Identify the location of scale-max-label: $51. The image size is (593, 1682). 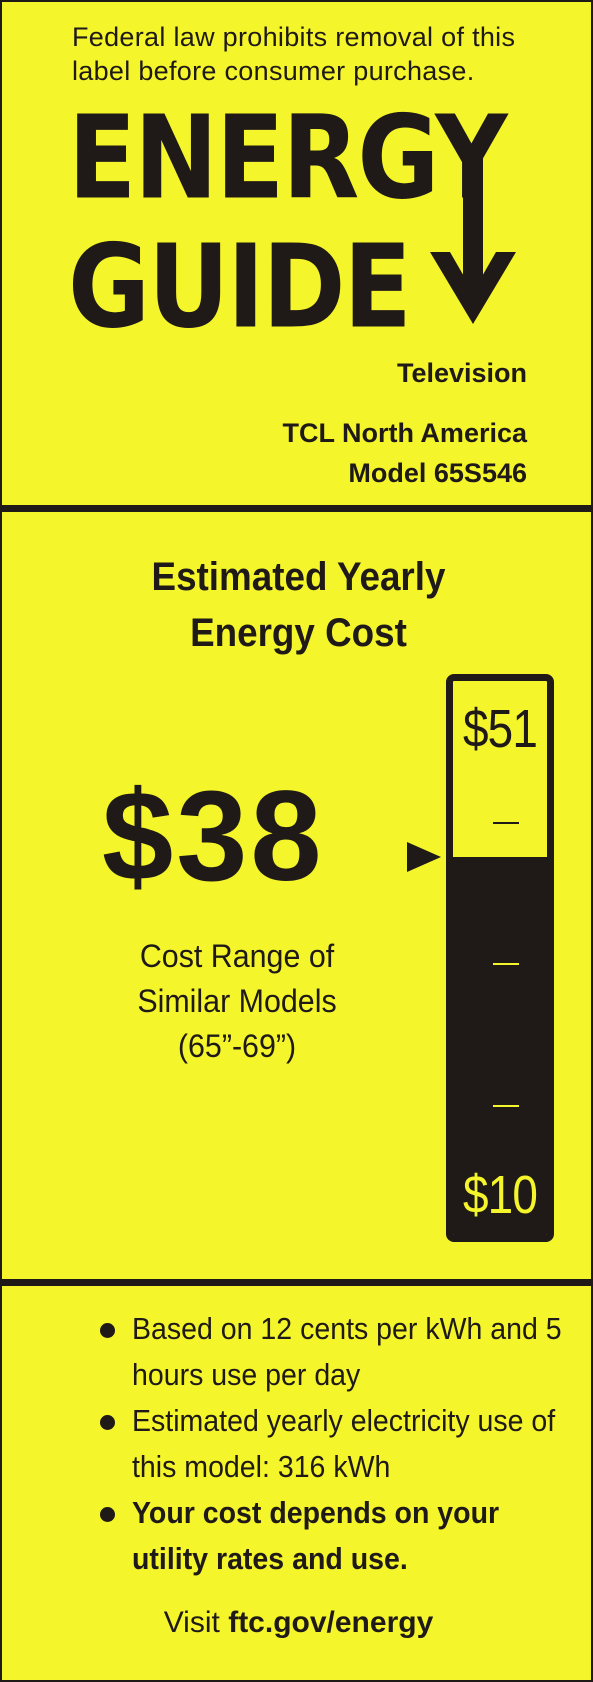
(500, 729).